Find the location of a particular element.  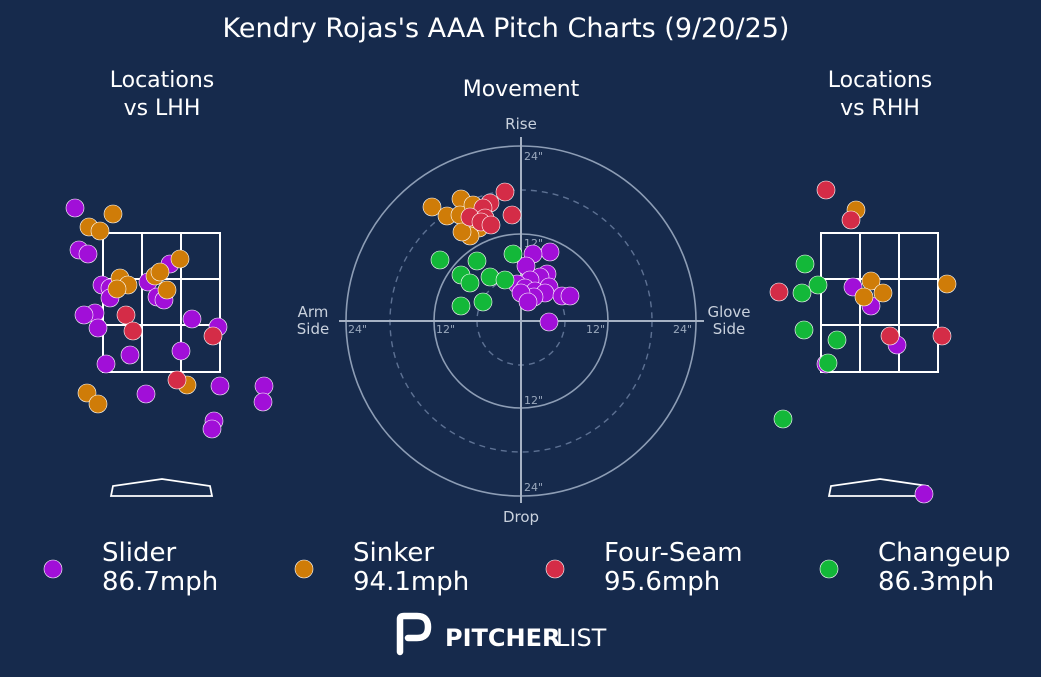

rhh-slider-pitch is located at coordinates (924, 494).